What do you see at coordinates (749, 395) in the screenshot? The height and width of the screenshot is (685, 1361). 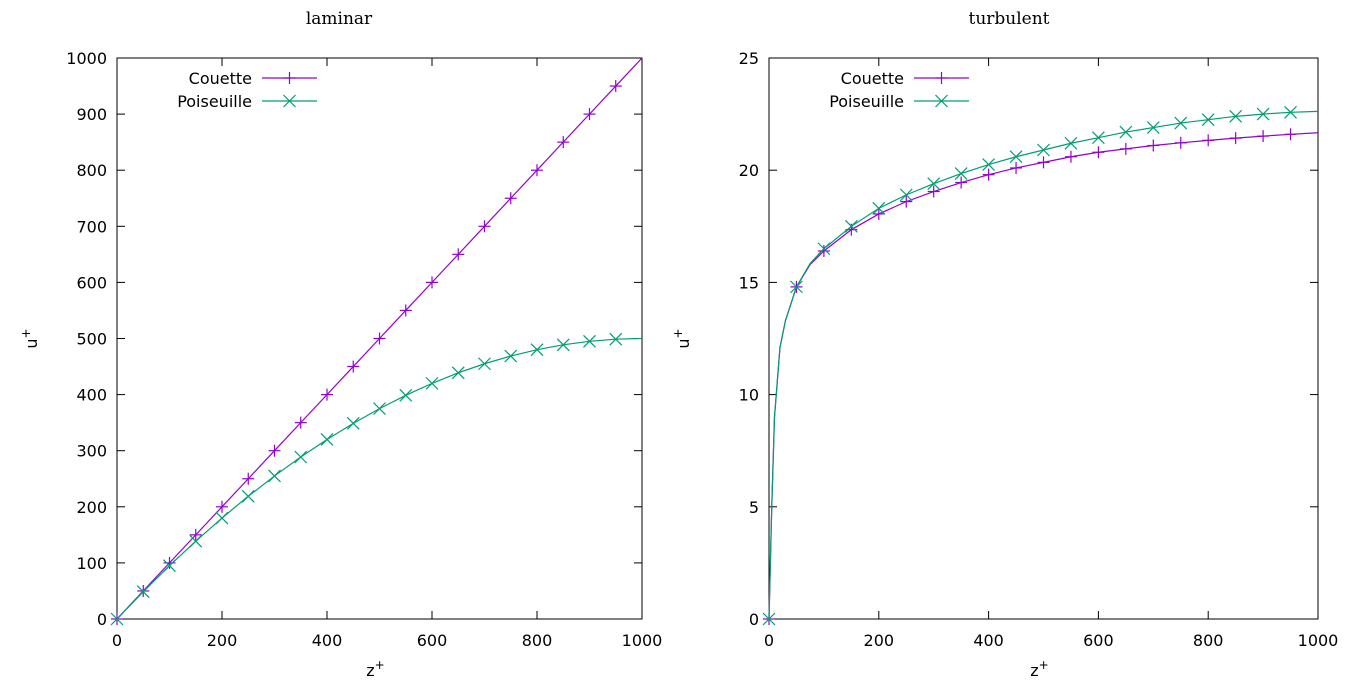 I see `y-tick-label: 10` at bounding box center [749, 395].